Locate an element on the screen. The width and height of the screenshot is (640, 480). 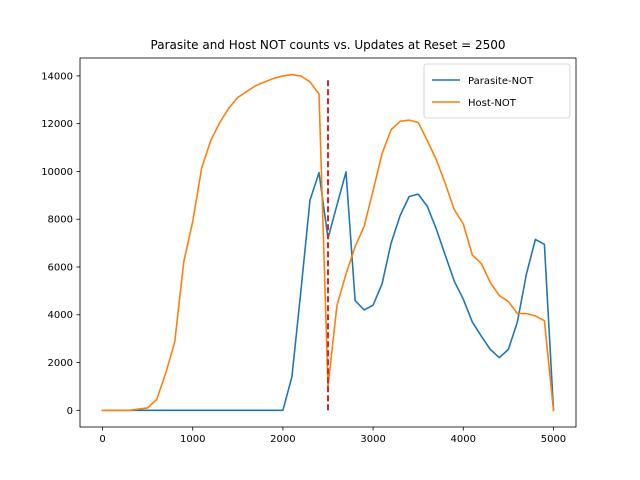
x-tick-label: 5000 is located at coordinates (553, 439).